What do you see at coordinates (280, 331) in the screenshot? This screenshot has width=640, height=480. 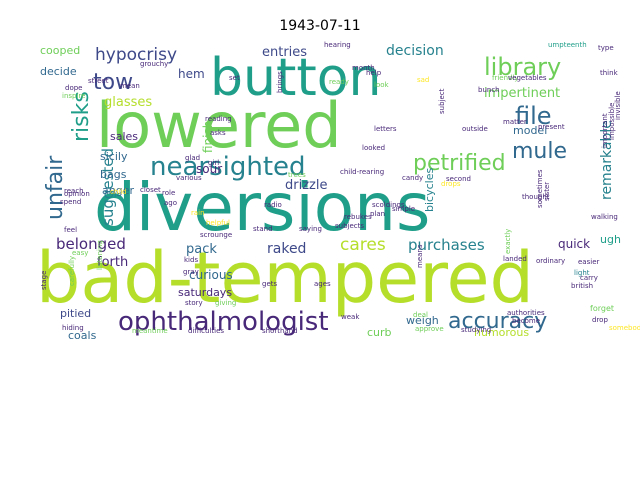 I see `word-shorthand: shorthand` at bounding box center [280, 331].